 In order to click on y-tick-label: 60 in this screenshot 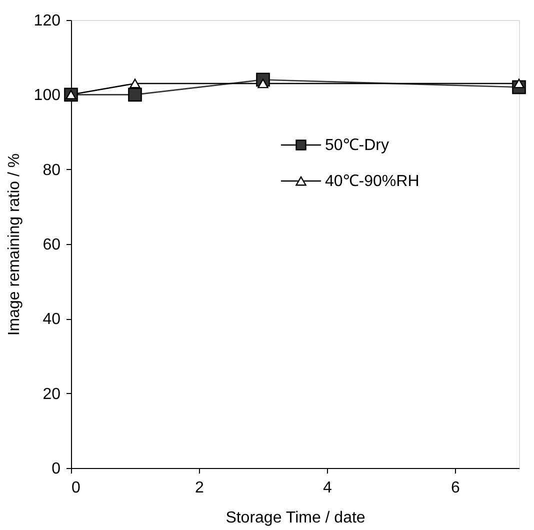, I will do `click(51, 245)`.